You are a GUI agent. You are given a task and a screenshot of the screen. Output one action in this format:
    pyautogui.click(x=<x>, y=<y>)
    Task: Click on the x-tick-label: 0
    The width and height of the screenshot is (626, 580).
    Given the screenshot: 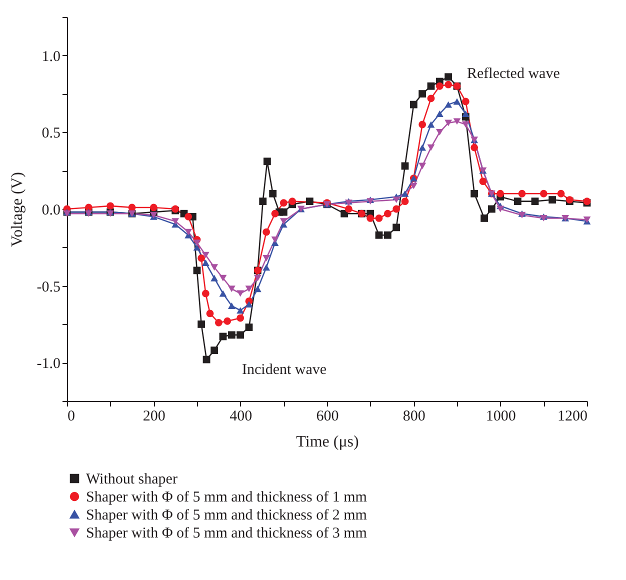 What is the action you would take?
    pyautogui.click(x=71, y=416)
    